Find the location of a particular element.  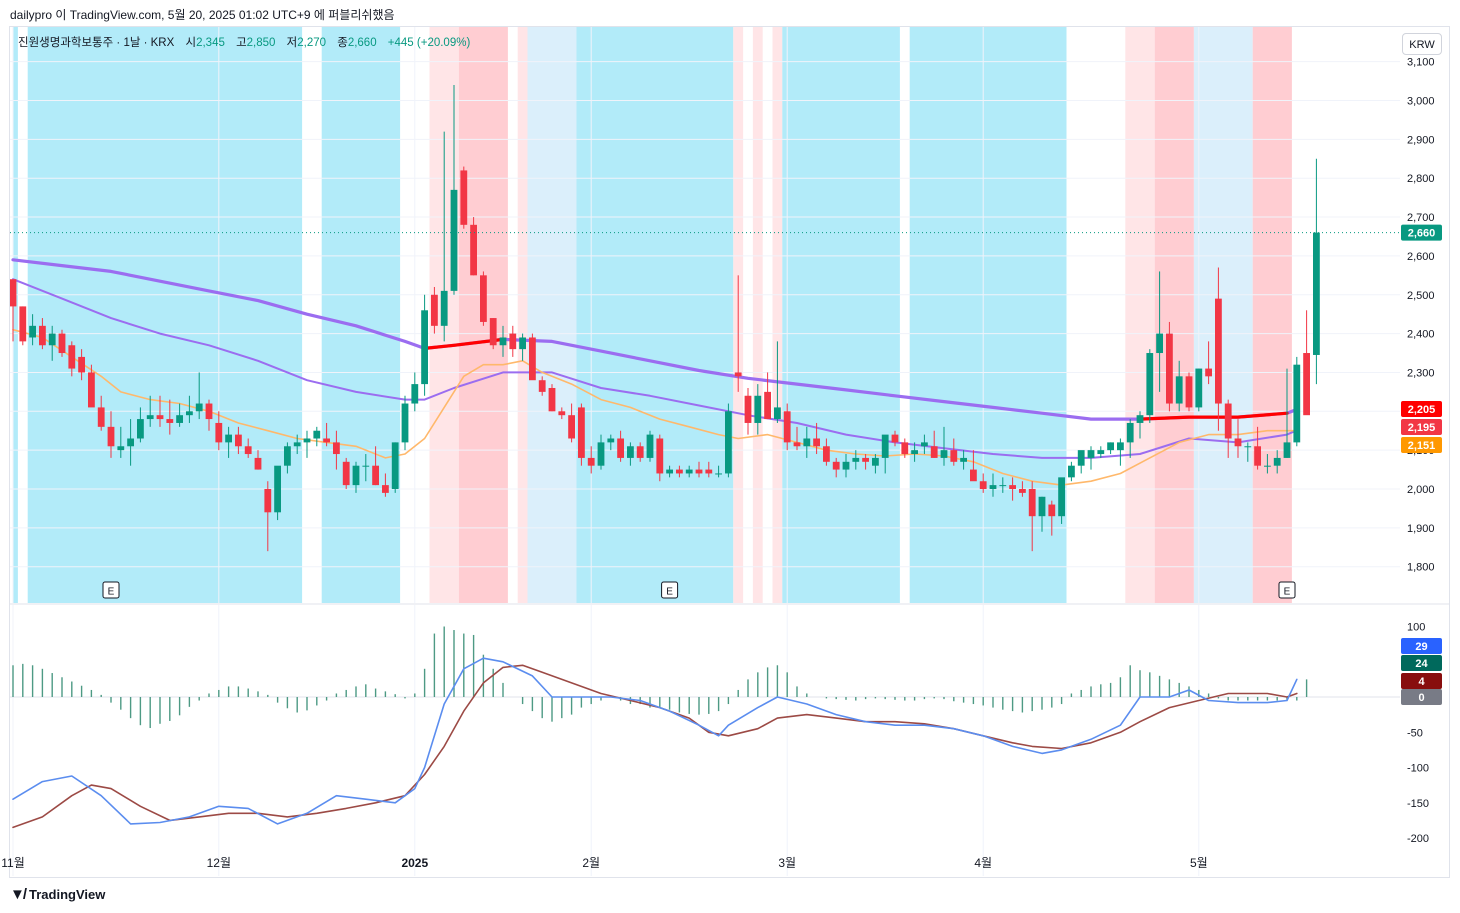

tradingview-logo: ▼/TradingView is located at coordinates (57, 894).